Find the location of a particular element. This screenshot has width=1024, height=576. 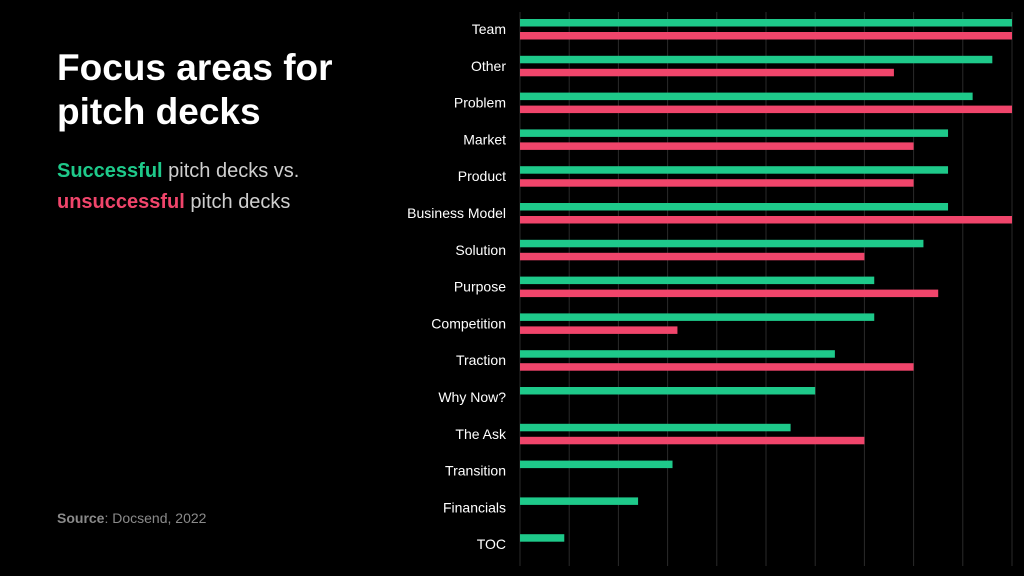

category-label: Why Now? is located at coordinates (472, 397).